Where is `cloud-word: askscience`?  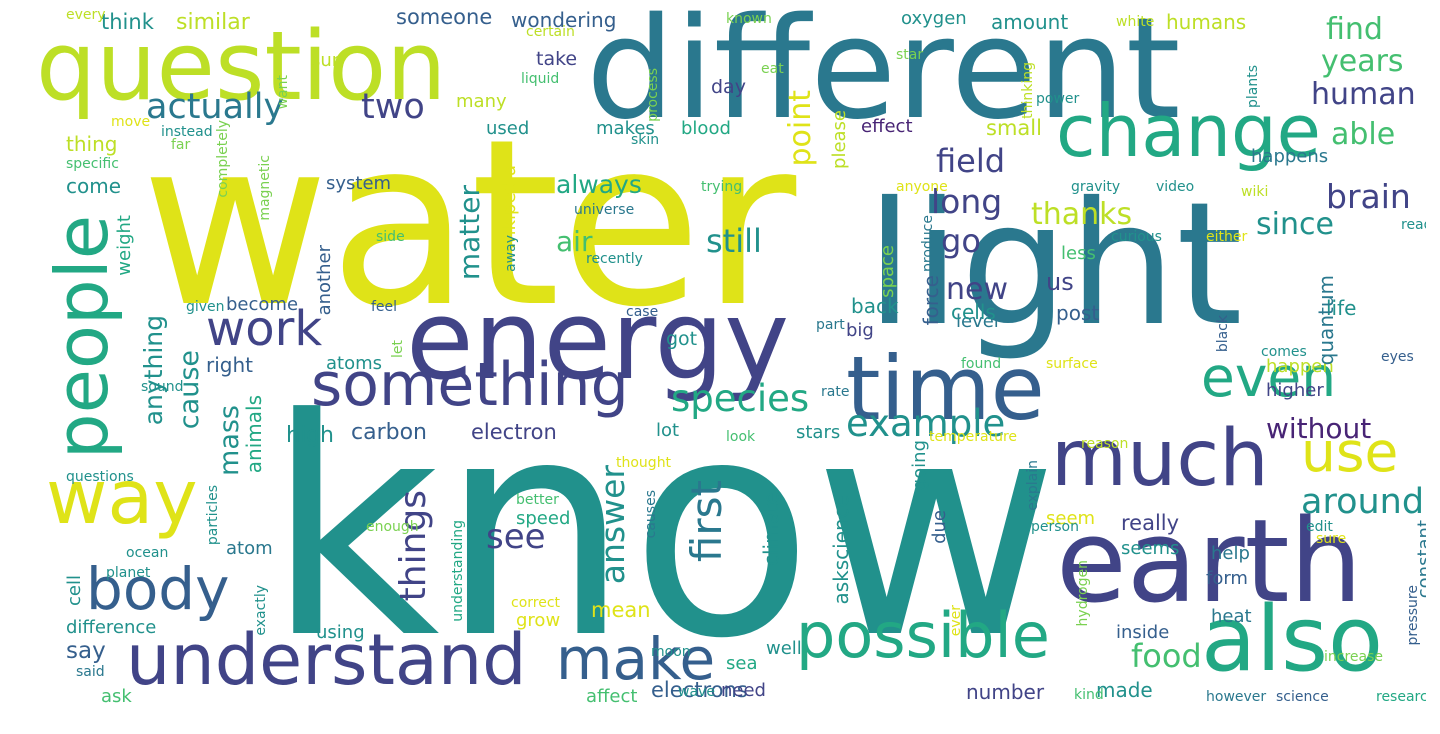 cloud-word: askscience is located at coordinates (841, 550).